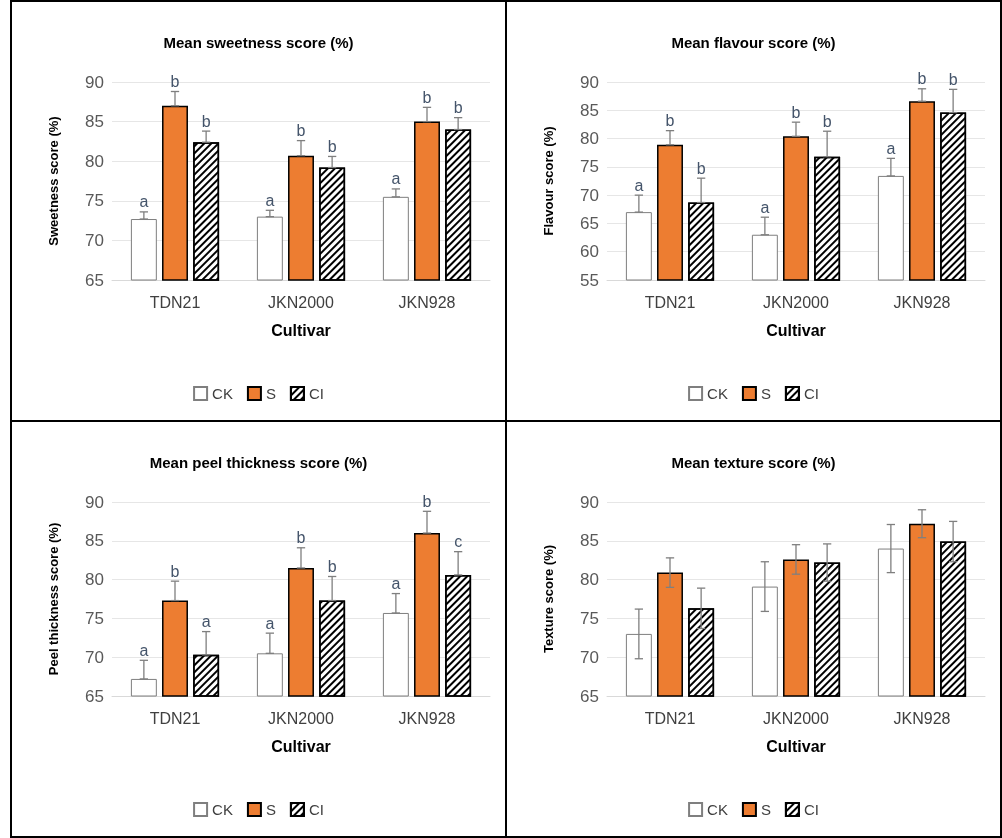  What do you see at coordinates (53, 599) in the screenshot?
I see `y-axis-title: Peel thickness score (%)` at bounding box center [53, 599].